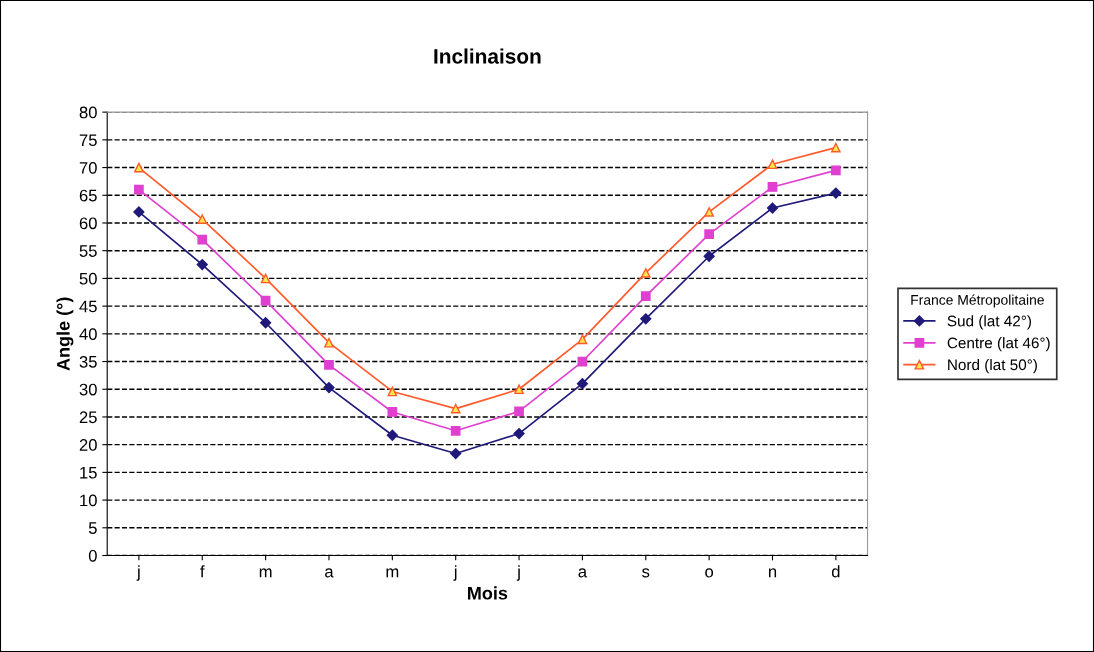  What do you see at coordinates (92, 555) in the screenshot?
I see `y-tick-label: 0` at bounding box center [92, 555].